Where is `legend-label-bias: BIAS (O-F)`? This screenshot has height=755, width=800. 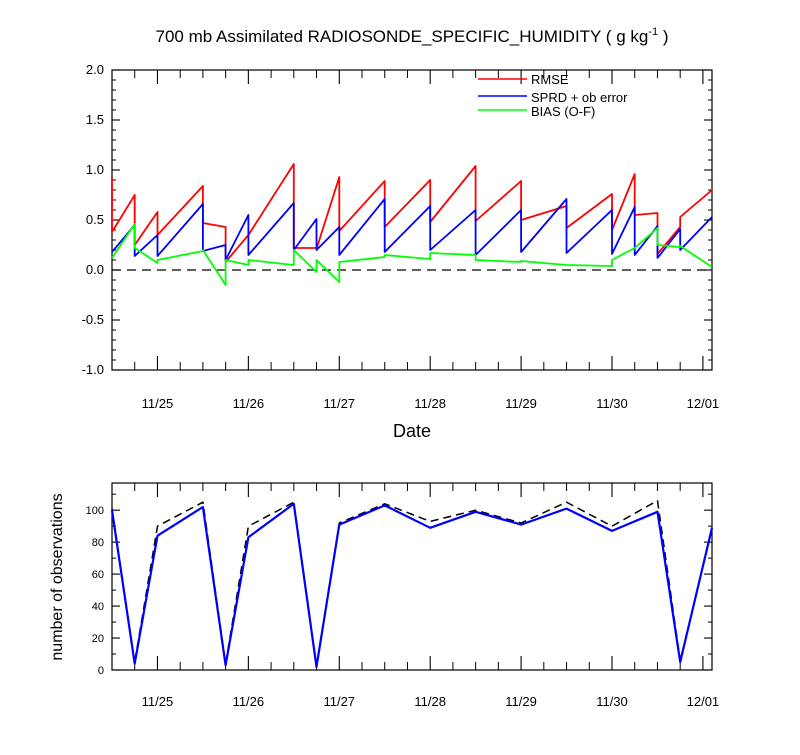 legend-label-bias: BIAS (O-F) is located at coordinates (563, 111).